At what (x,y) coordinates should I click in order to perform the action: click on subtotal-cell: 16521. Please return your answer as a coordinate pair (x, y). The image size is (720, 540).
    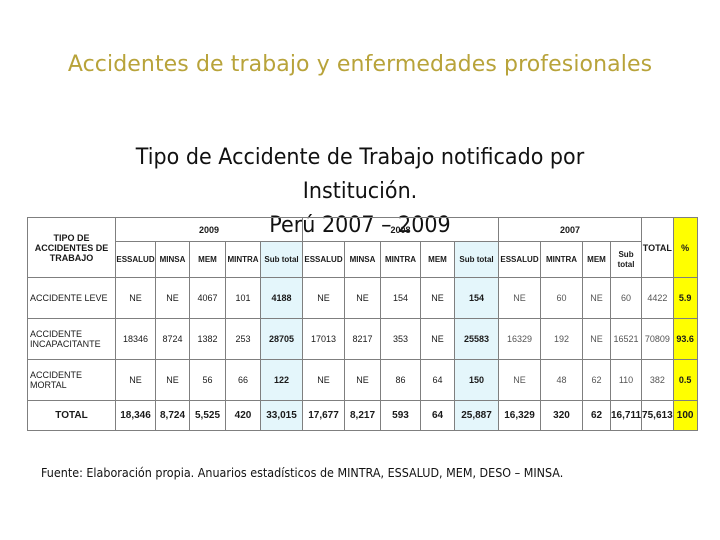
    Looking at the image, I should click on (626, 339).